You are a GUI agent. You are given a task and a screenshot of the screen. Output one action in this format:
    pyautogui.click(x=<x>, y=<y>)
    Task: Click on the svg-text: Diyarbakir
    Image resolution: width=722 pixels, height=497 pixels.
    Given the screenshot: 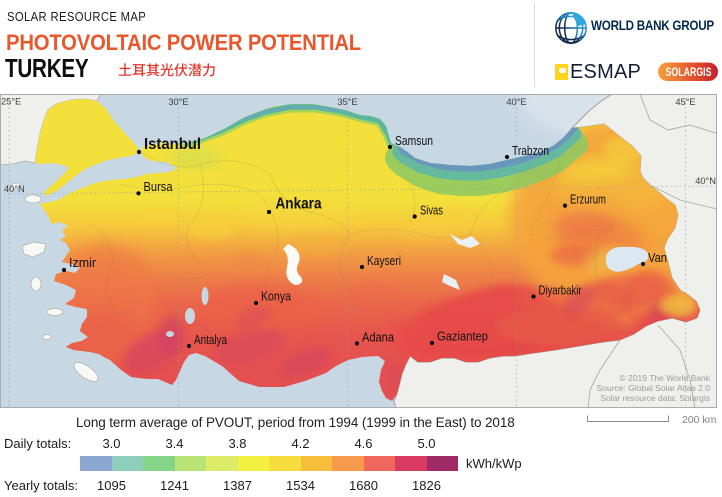 What is the action you would take?
    pyautogui.click(x=560, y=291)
    